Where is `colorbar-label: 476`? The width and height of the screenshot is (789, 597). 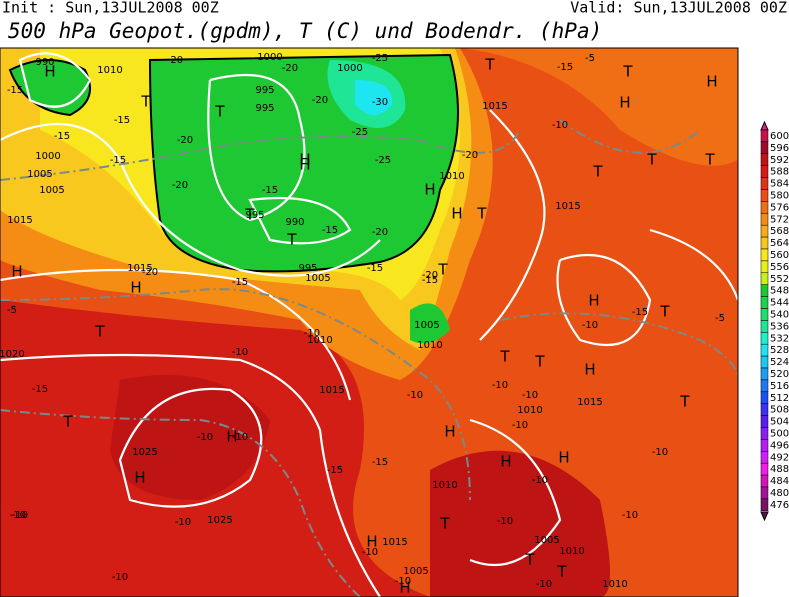
colorbar-label: 476 is located at coordinates (779, 505).